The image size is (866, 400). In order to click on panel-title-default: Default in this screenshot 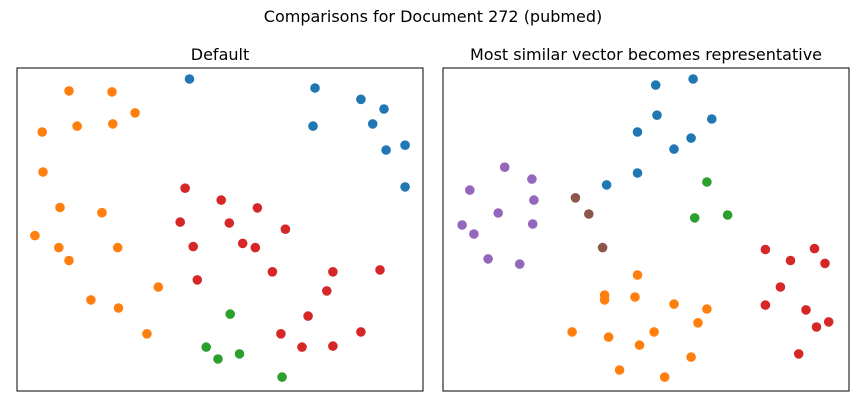, I will do `click(220, 54)`.